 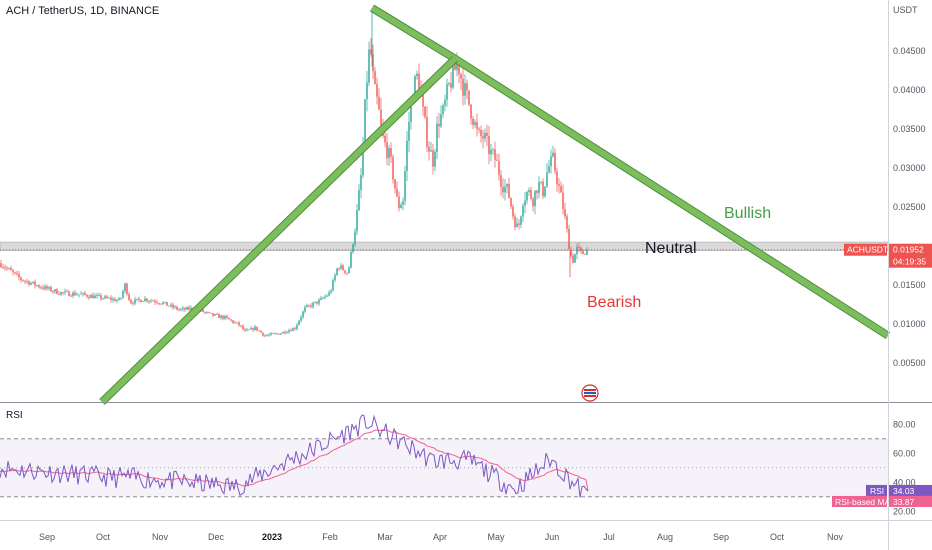 I want to click on price-tick-label: 0.01000, so click(x=909, y=324).